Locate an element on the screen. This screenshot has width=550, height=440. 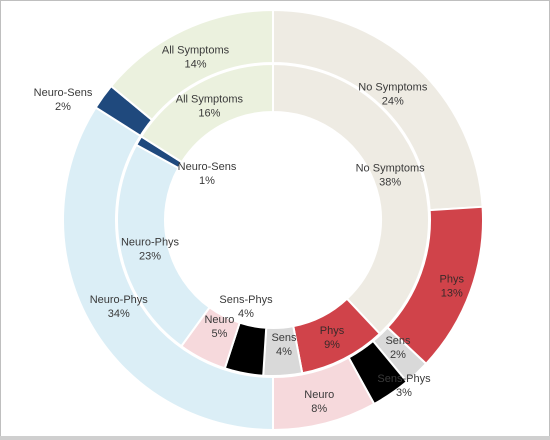
outer-label-sens-phys: Sens-Phys 3% is located at coordinates (404, 386).